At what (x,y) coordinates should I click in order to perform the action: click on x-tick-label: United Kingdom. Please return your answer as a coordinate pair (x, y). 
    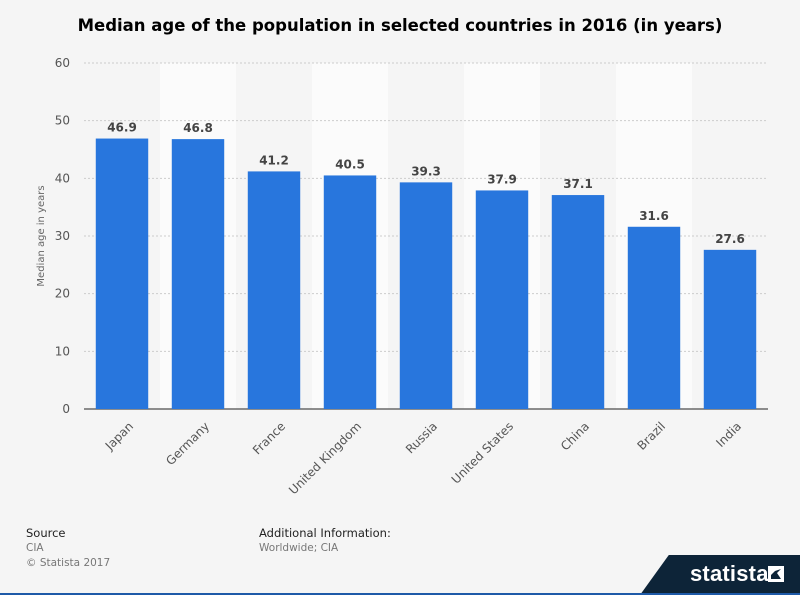
    Looking at the image, I should click on (325, 458).